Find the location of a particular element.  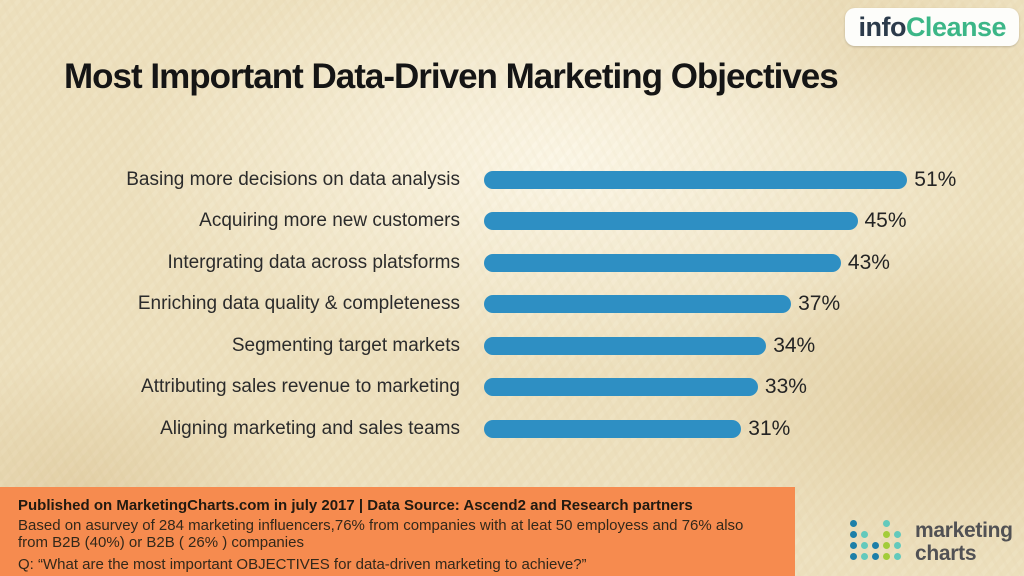

bar-value-label: 31% is located at coordinates (769, 428).